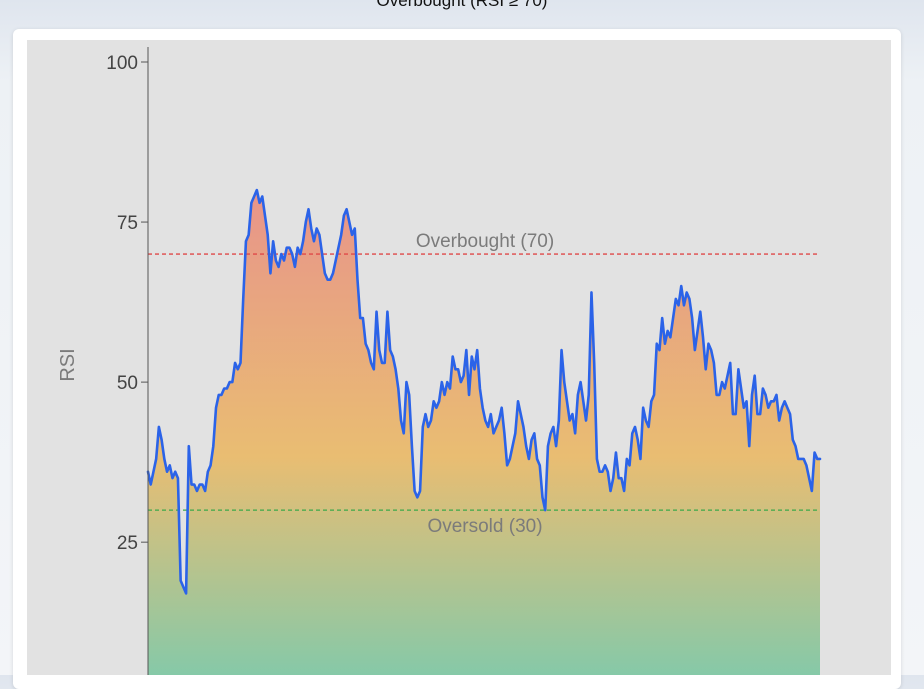 This screenshot has width=924, height=689. Describe the element at coordinates (127, 543) in the screenshot. I see `y-tick-label: 25` at that location.